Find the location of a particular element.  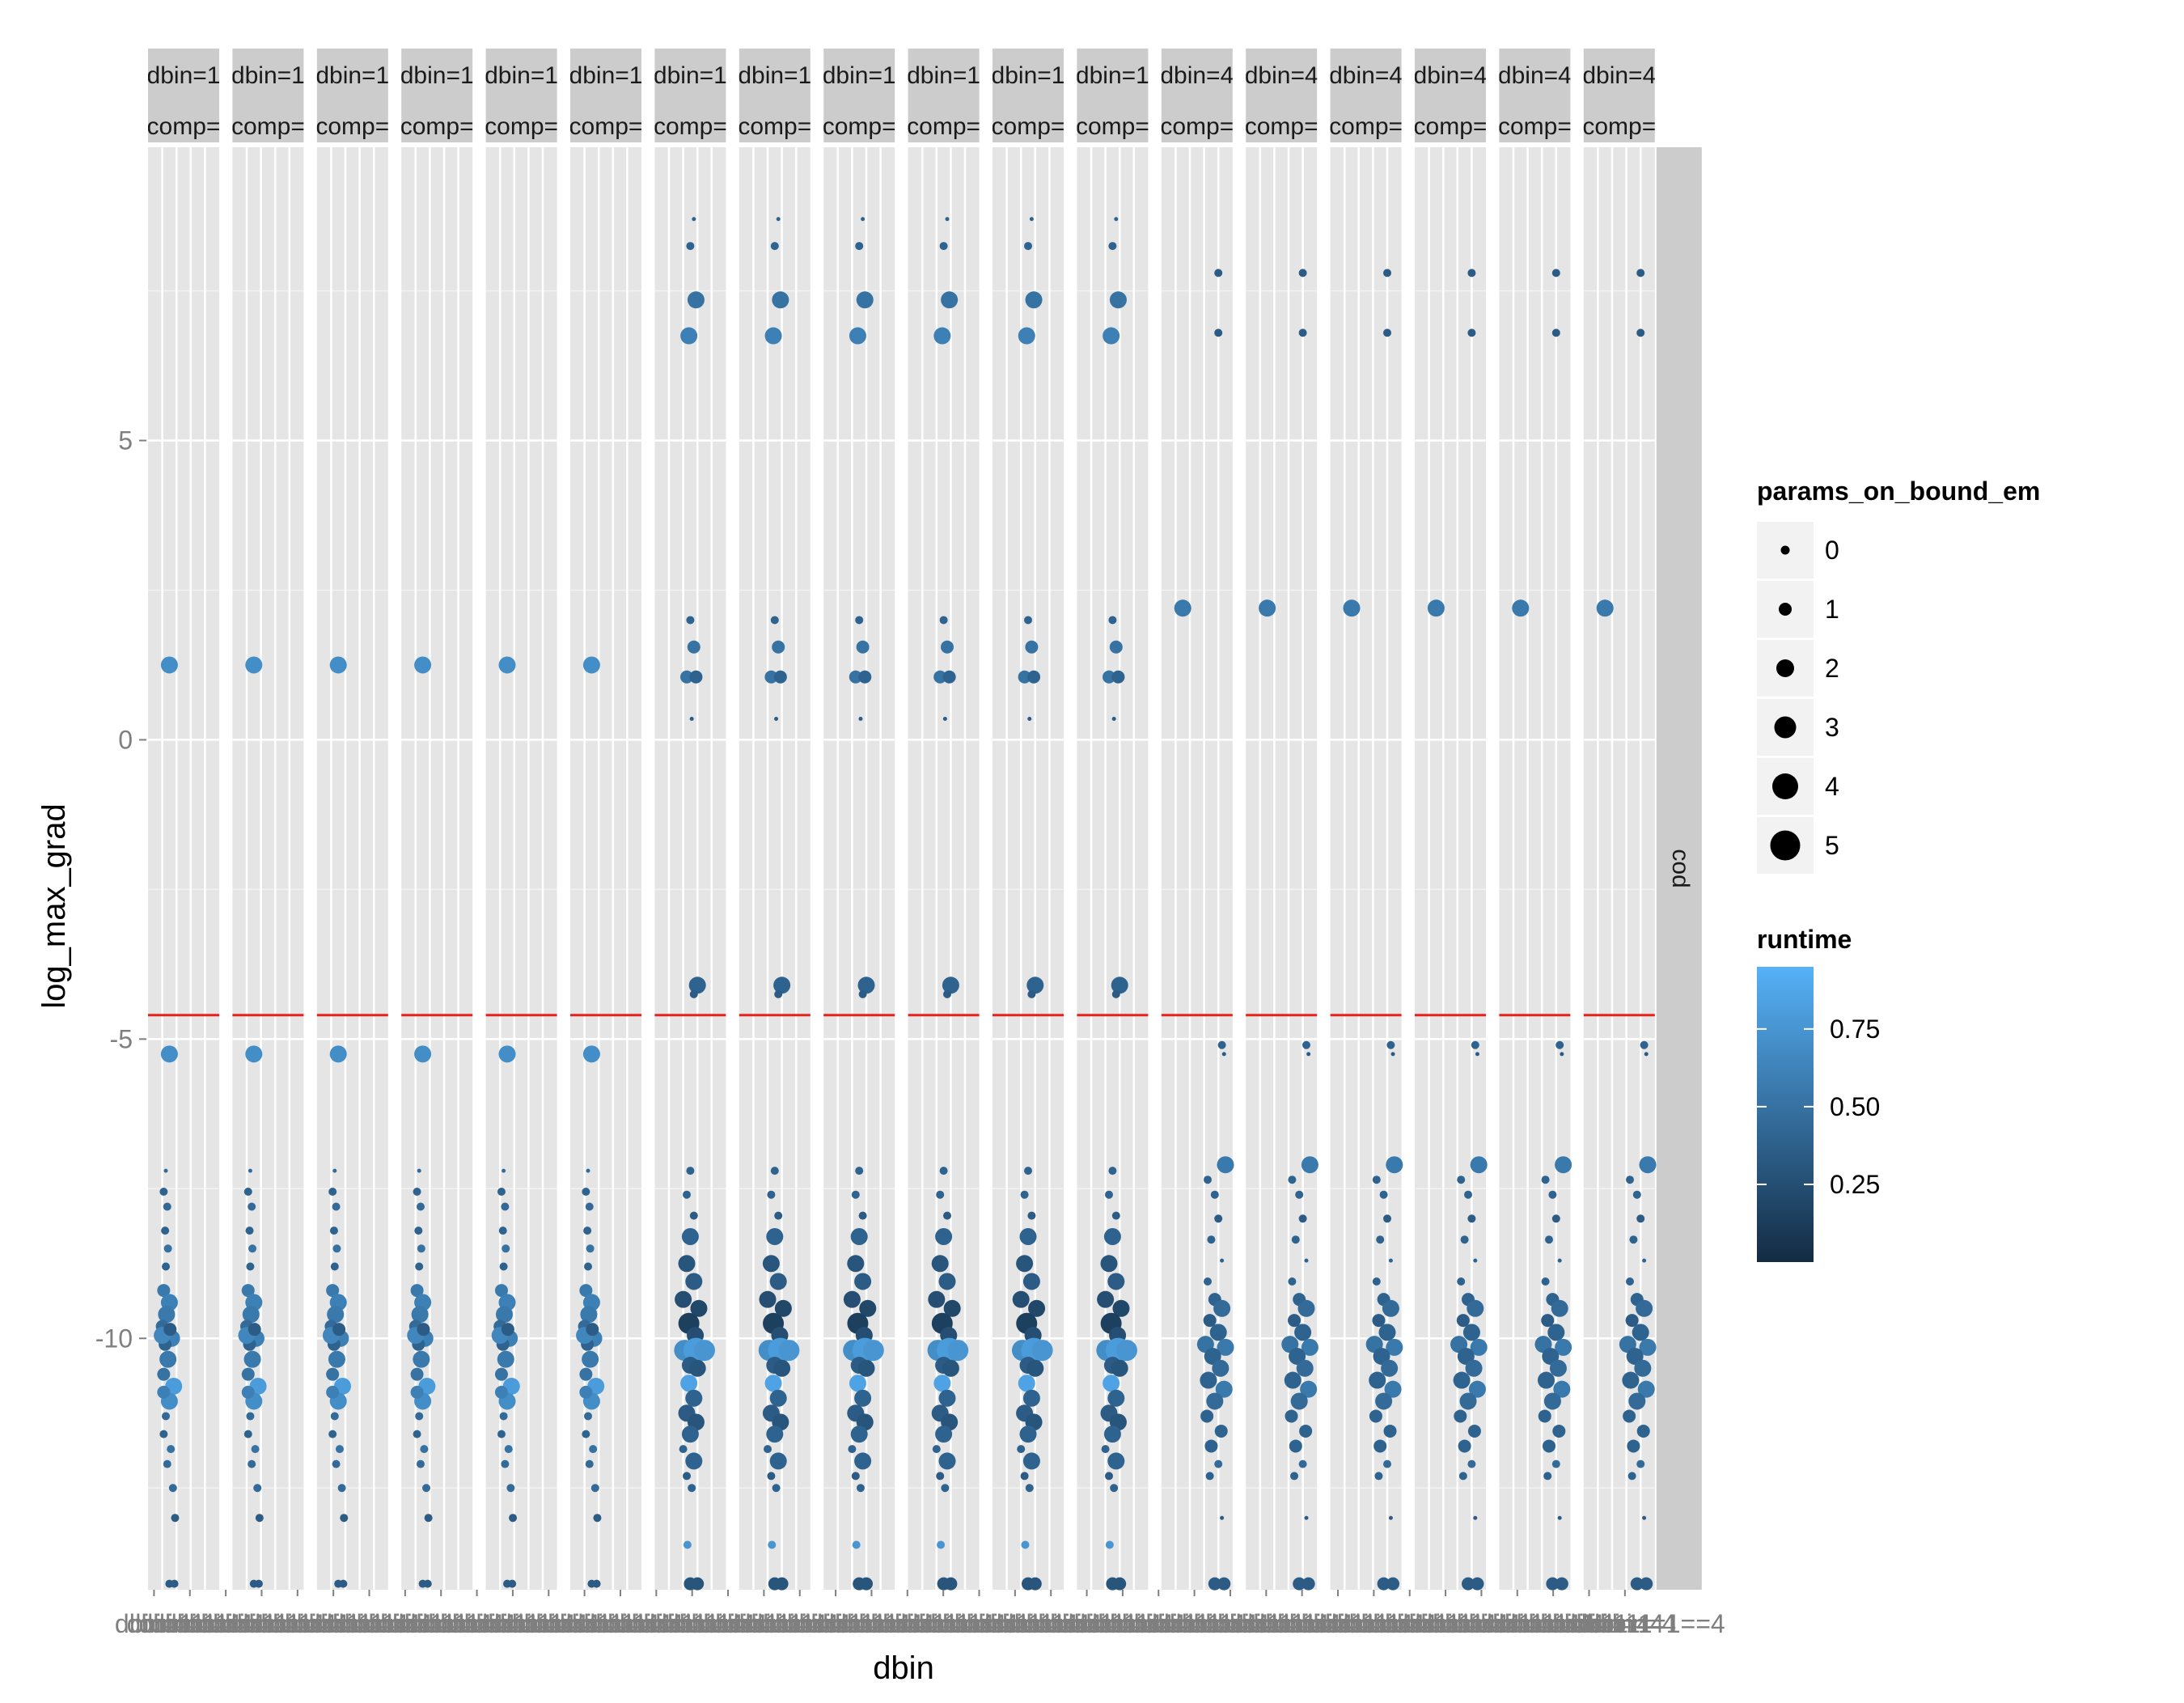

facet-strip: dbin=4 comp= is located at coordinates (1450, 95).